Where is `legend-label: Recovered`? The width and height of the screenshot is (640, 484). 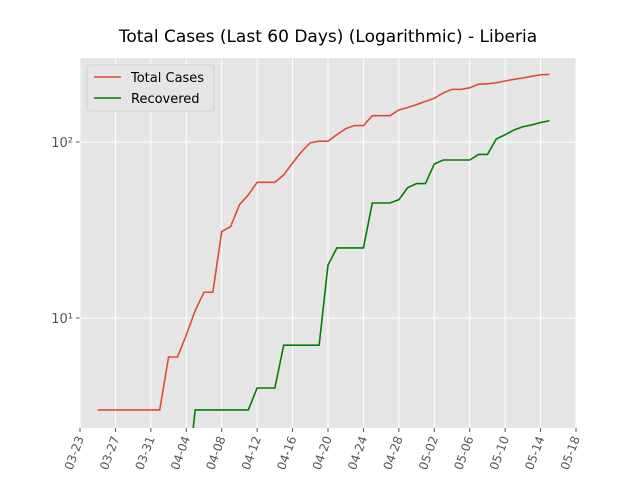 legend-label: Recovered is located at coordinates (165, 99).